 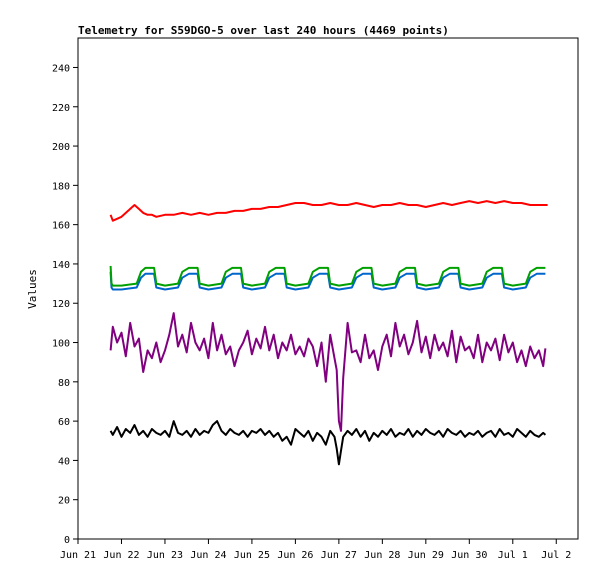 I want to click on x-tick-label: Jun 28, so click(x=382, y=555).